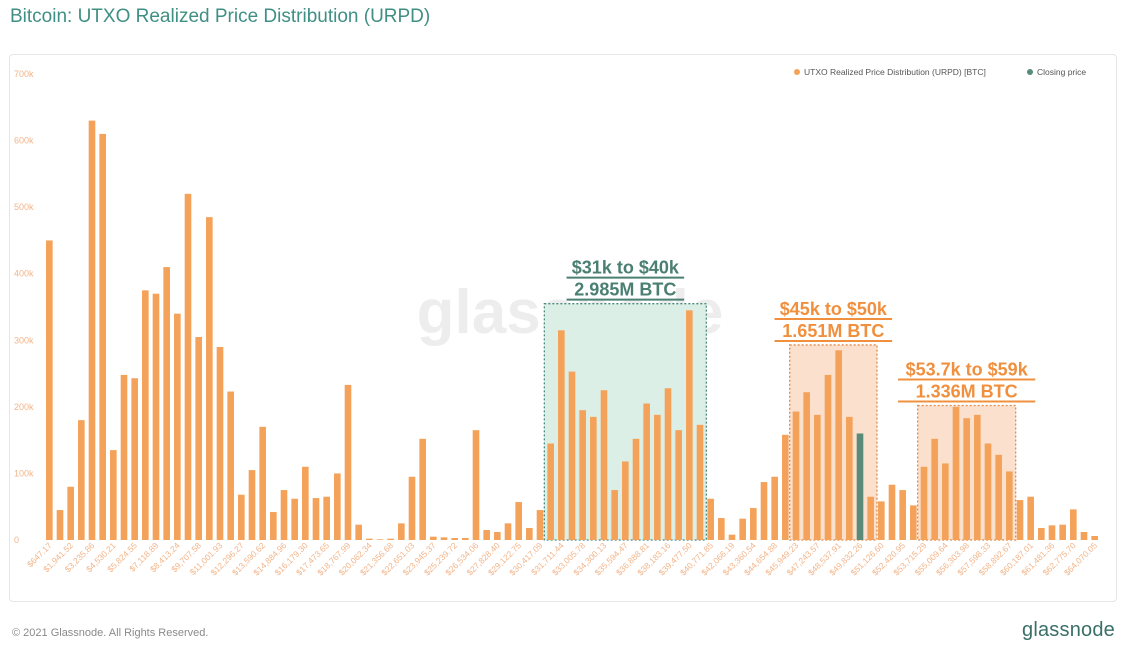  What do you see at coordinates (1068, 630) in the screenshot?
I see `glassnode-logo: glassnode` at bounding box center [1068, 630].